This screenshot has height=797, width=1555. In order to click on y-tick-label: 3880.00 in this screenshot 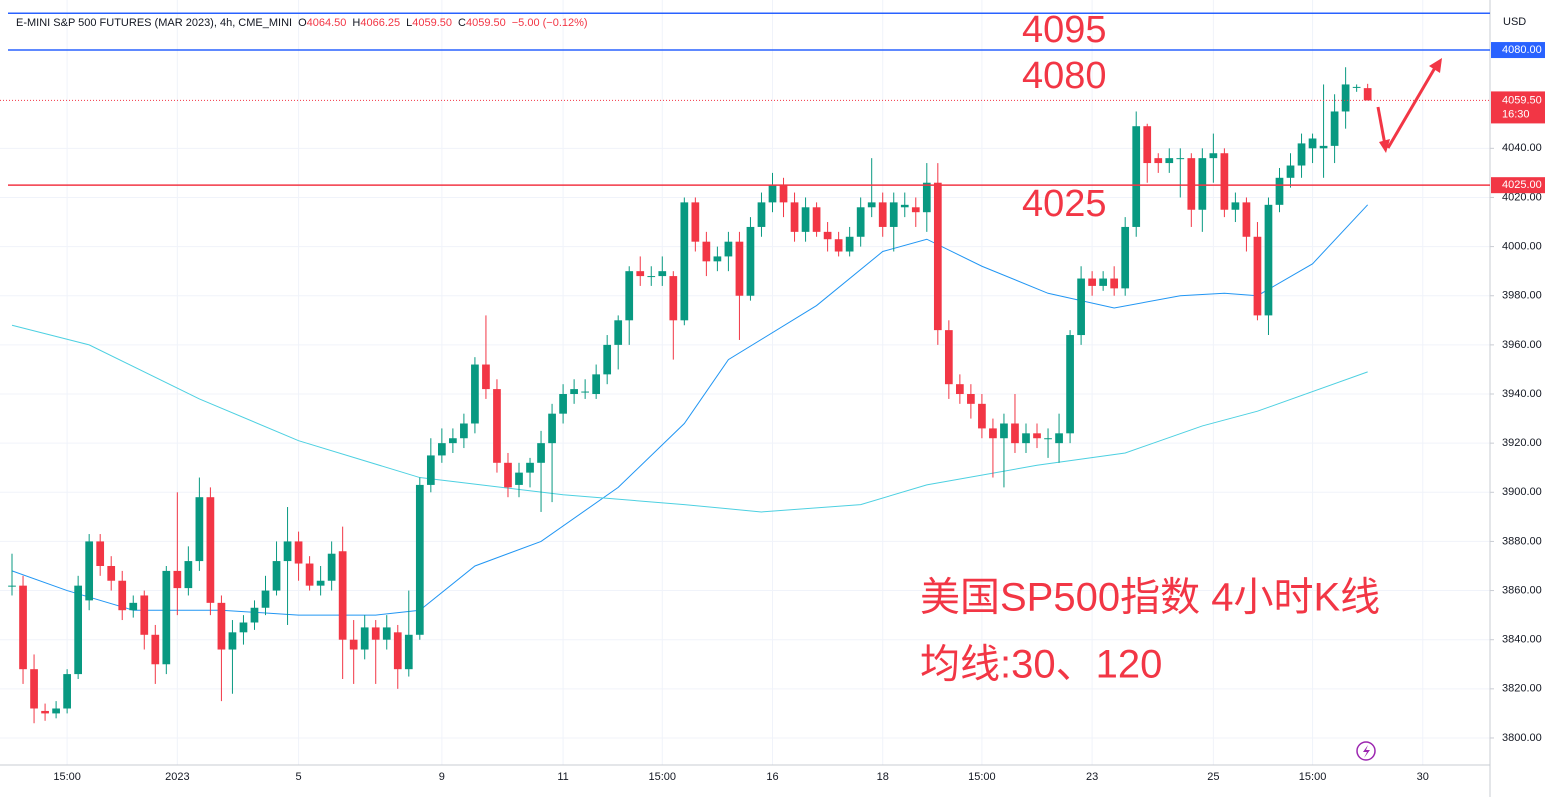, I will do `click(1522, 541)`.